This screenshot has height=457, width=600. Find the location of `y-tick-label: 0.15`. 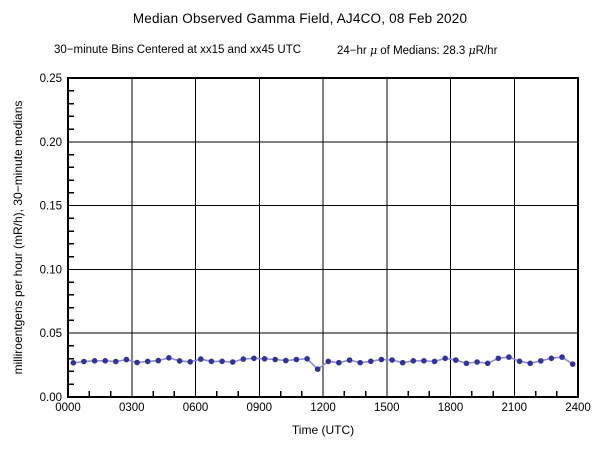

y-tick-label: 0.15 is located at coordinates (51, 207).